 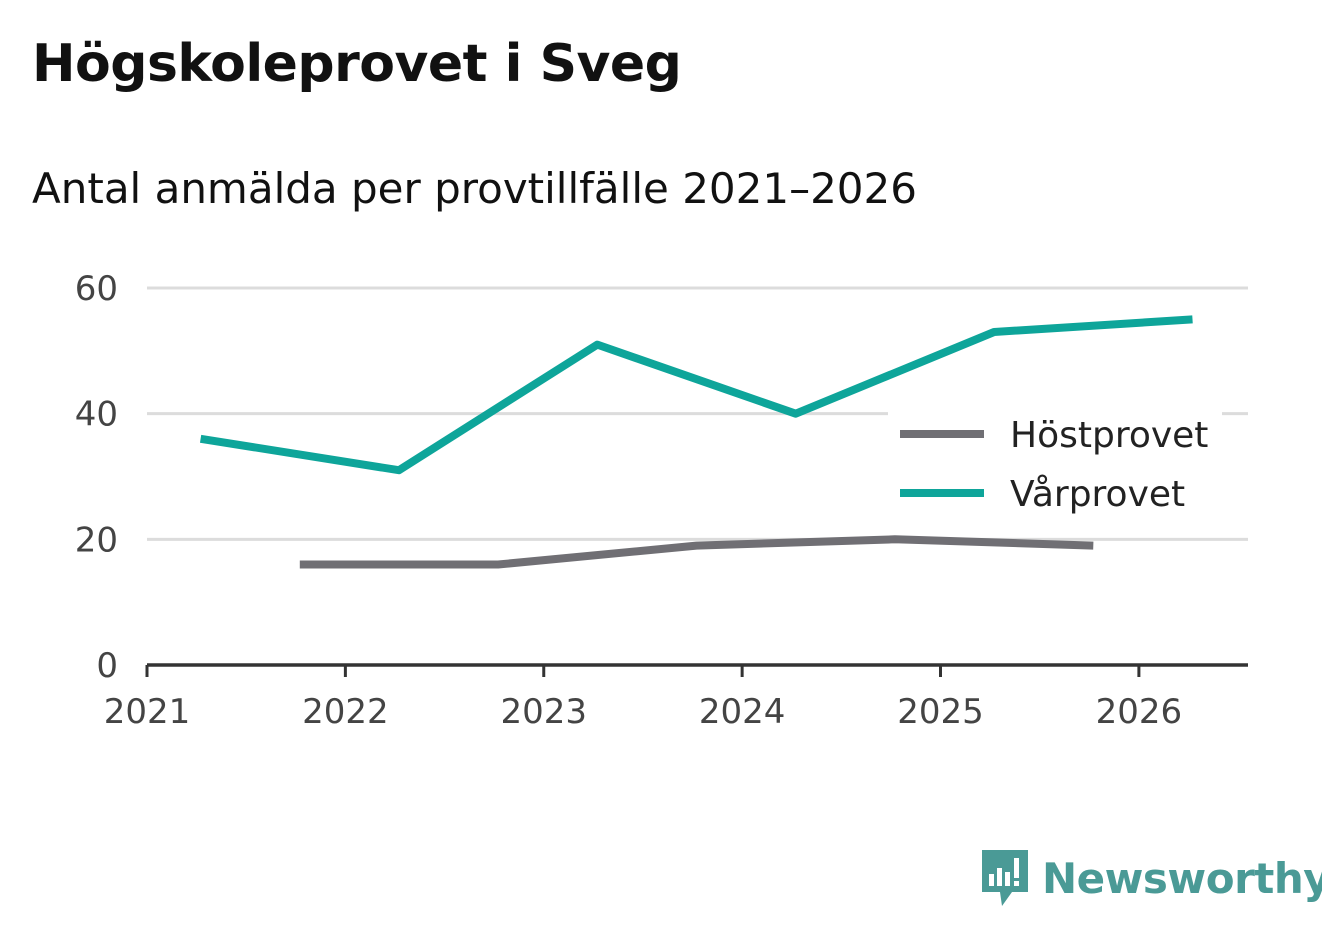 I want to click on x-tick-label: 2023, so click(x=543, y=712).